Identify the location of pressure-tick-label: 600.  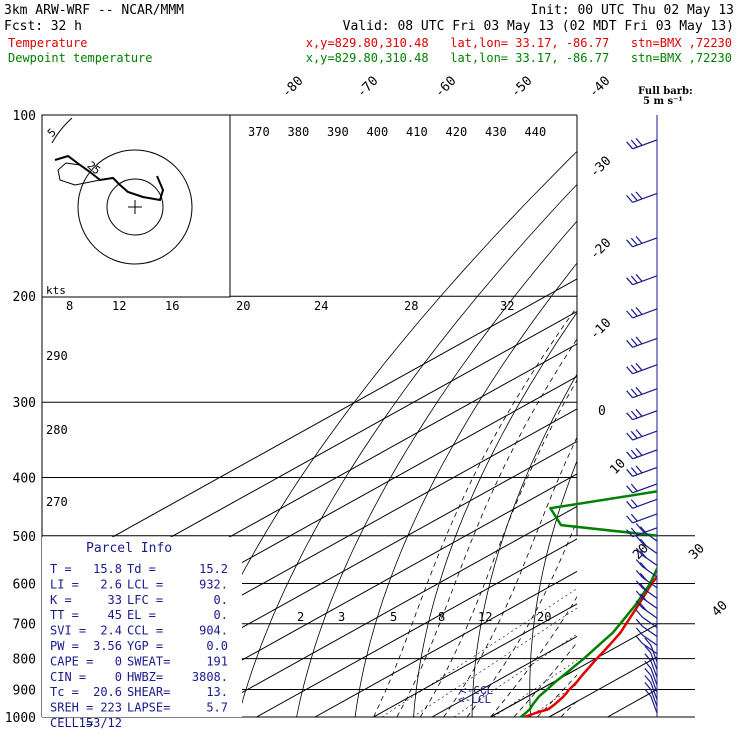
(24, 584).